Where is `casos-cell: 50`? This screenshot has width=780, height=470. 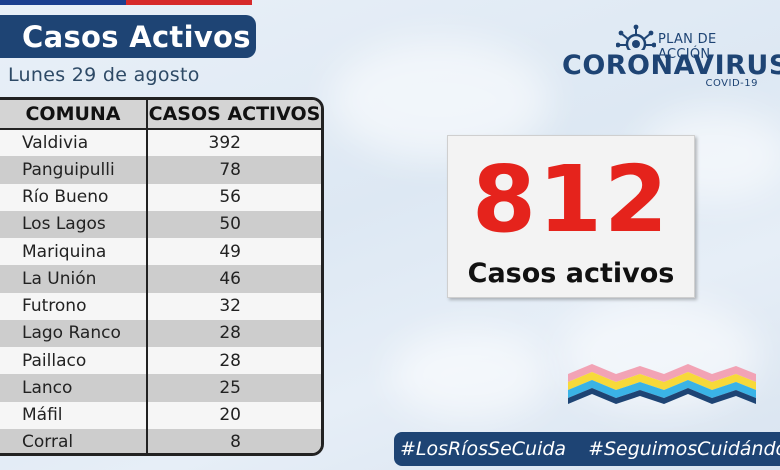
casos-cell: 50 is located at coordinates (234, 224).